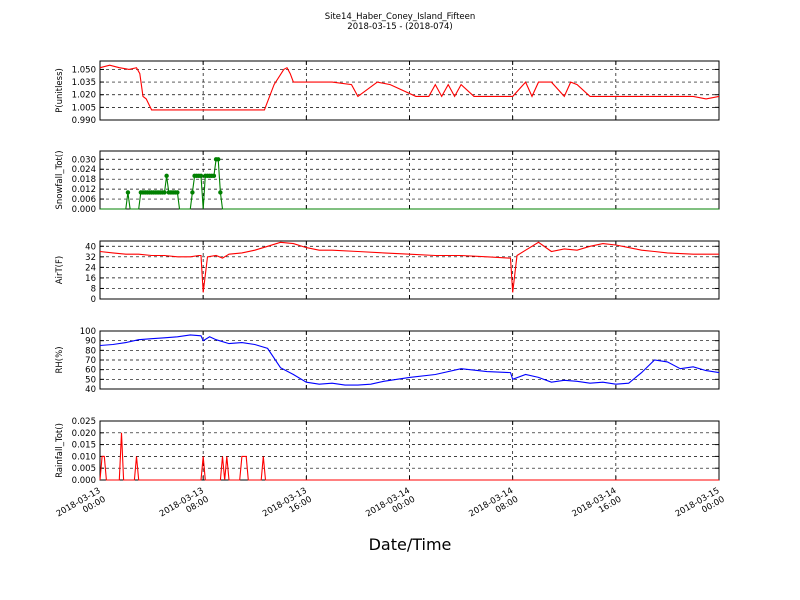  What do you see at coordinates (493, 507) in the screenshot?
I see `x-tick-label: 2018-03-1408:00` at bounding box center [493, 507].